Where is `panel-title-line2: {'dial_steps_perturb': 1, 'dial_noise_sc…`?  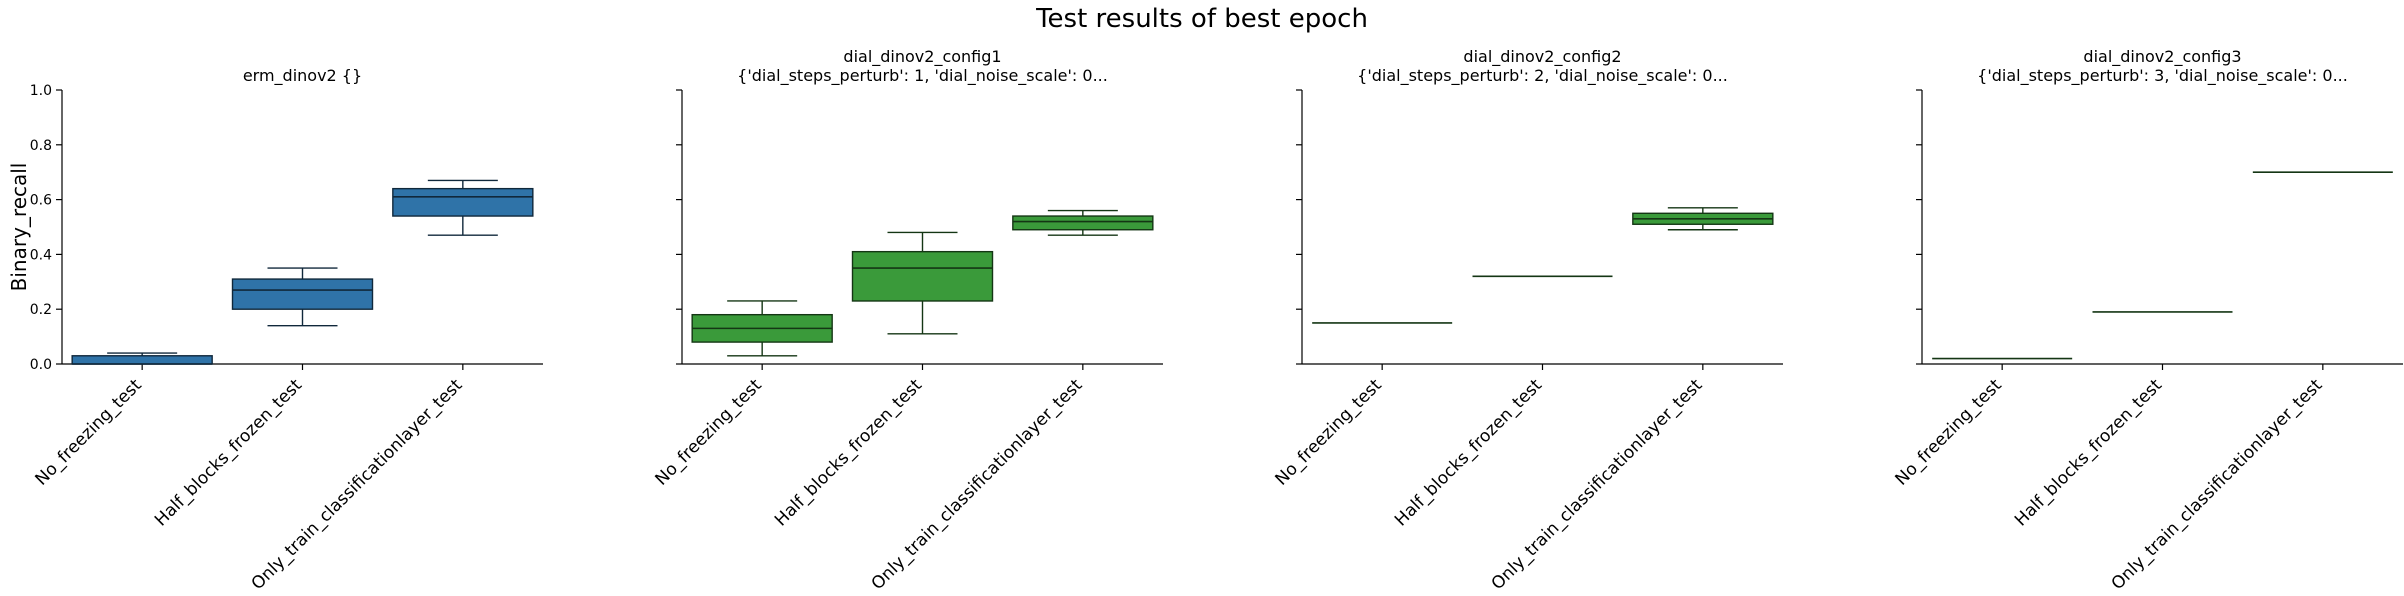
panel-title-line2: {'dial_steps_perturb': 1, 'dial_noise_sc… is located at coordinates (922, 76).